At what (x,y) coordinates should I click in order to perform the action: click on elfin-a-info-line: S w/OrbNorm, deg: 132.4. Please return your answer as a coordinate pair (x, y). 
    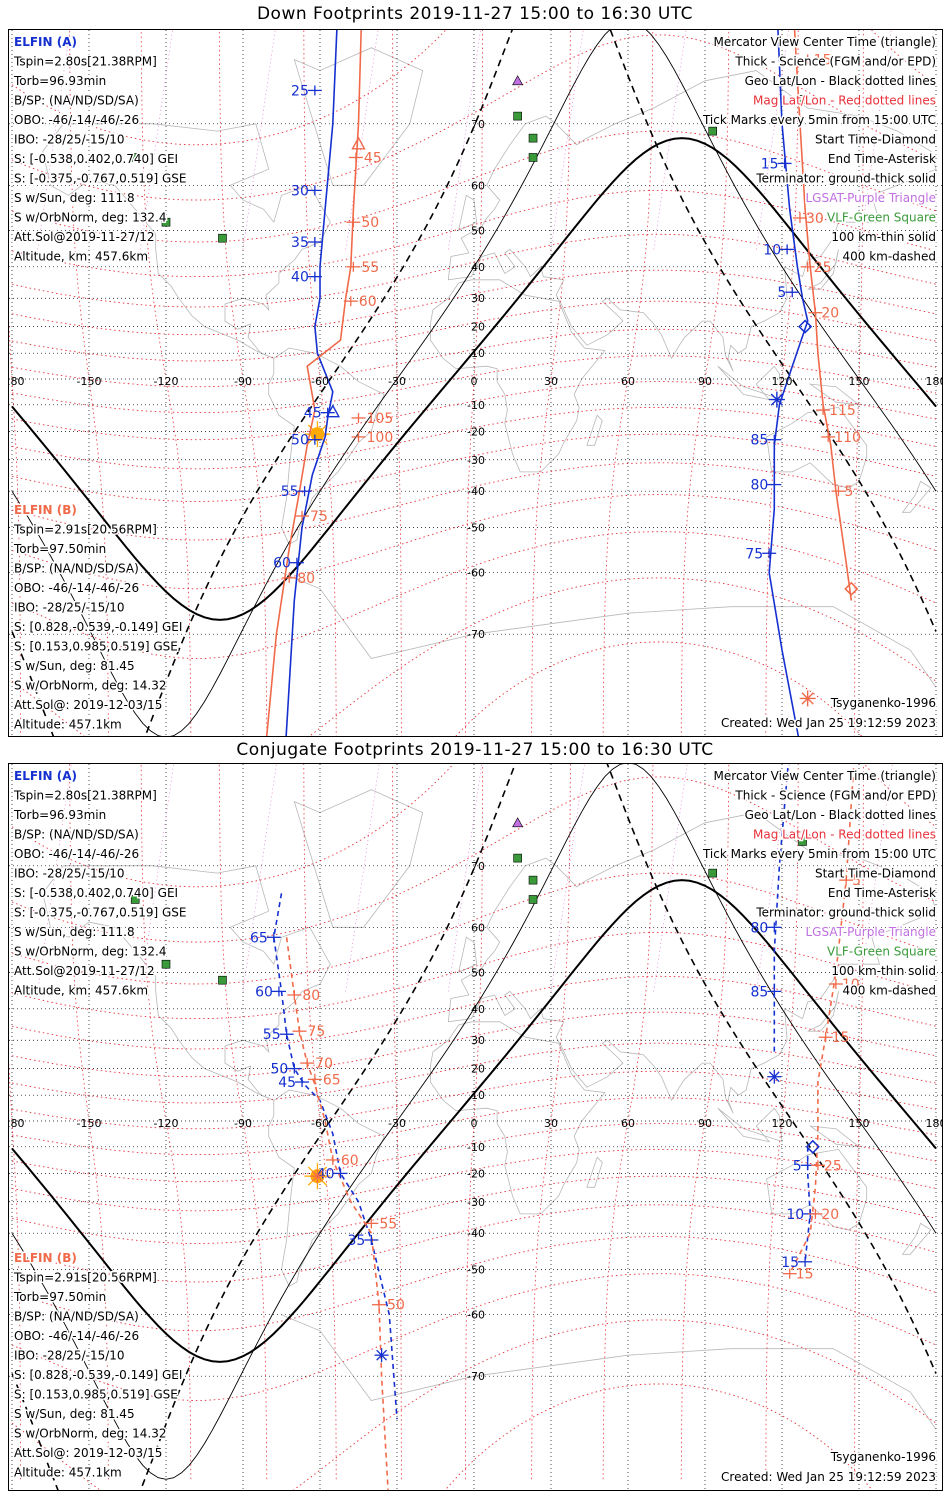
    Looking at the image, I should click on (90, 218).